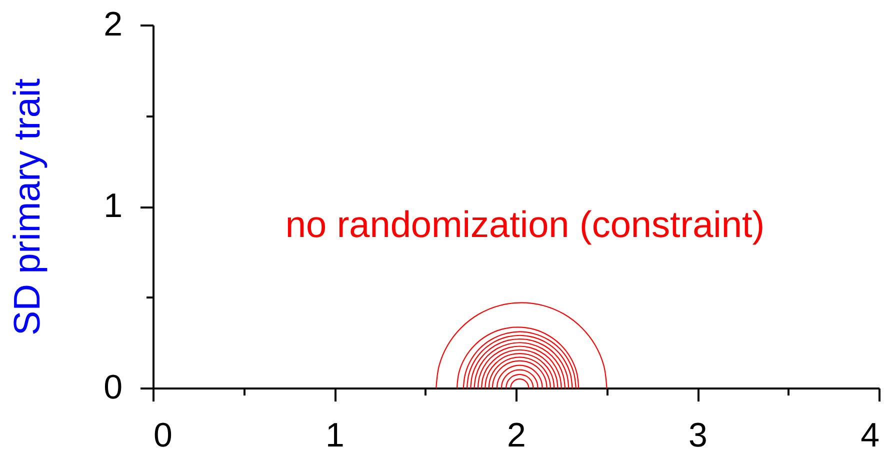  I want to click on x-tick-label: 0, so click(163, 435).